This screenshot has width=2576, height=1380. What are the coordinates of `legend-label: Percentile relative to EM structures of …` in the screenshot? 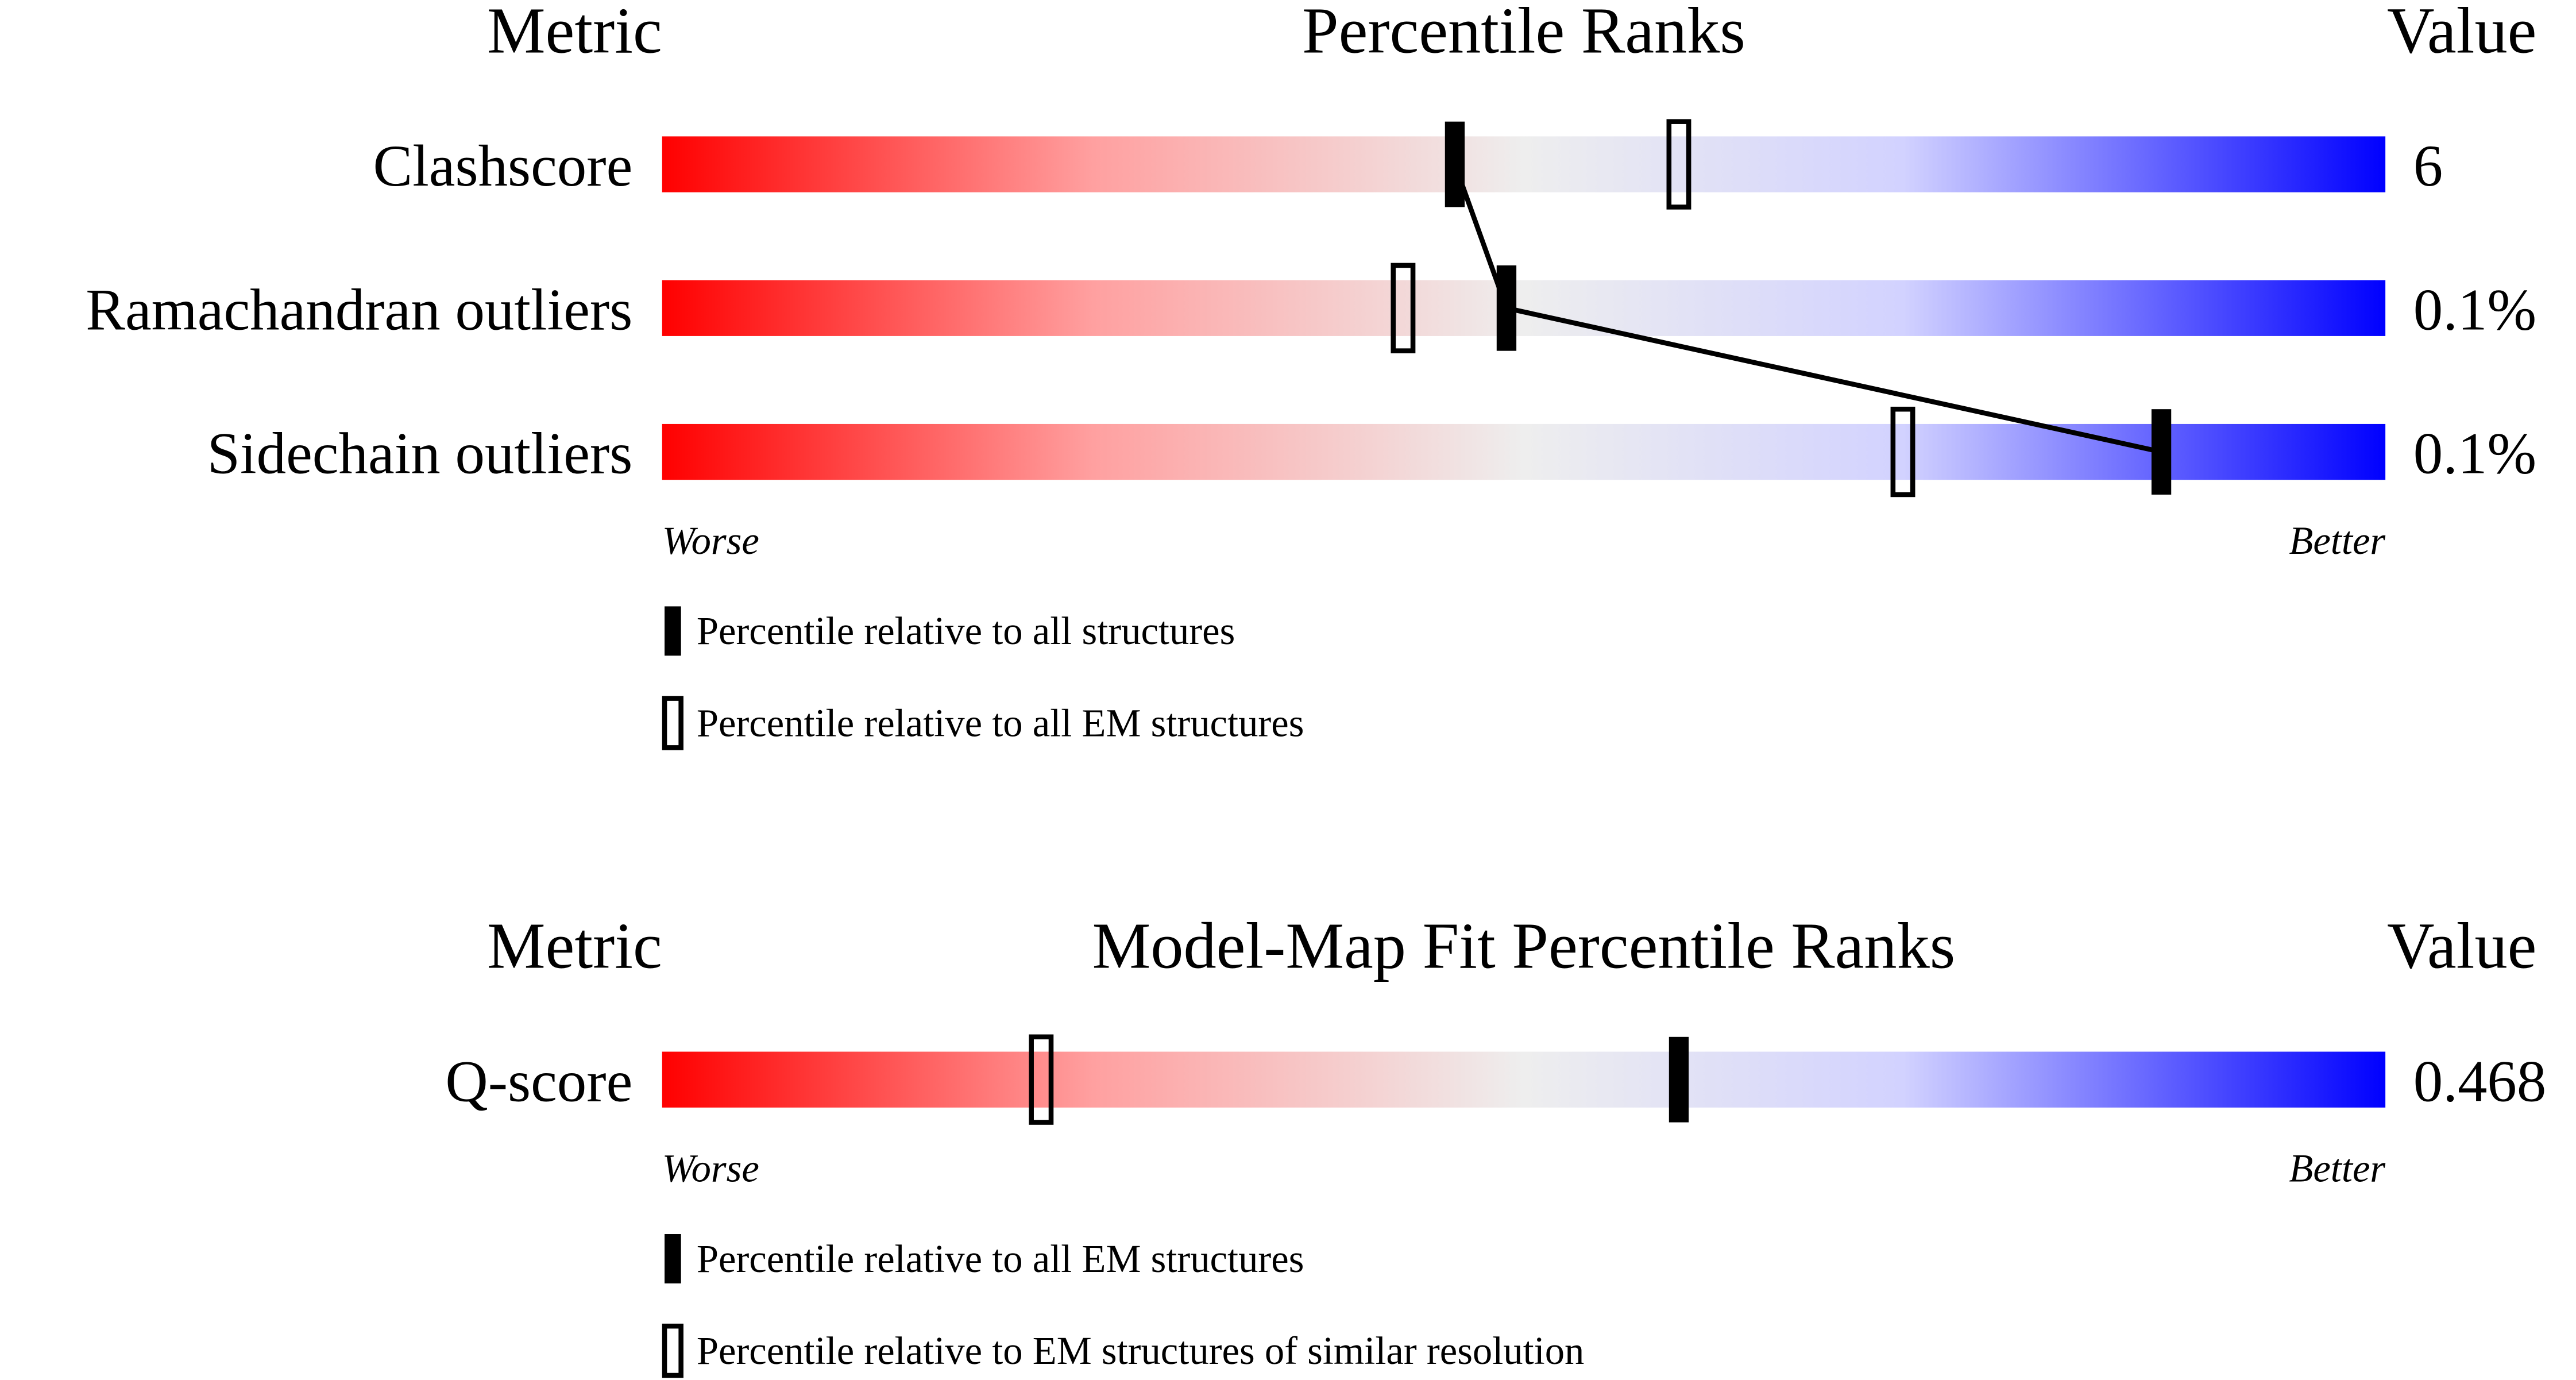 It's located at (1141, 1351).